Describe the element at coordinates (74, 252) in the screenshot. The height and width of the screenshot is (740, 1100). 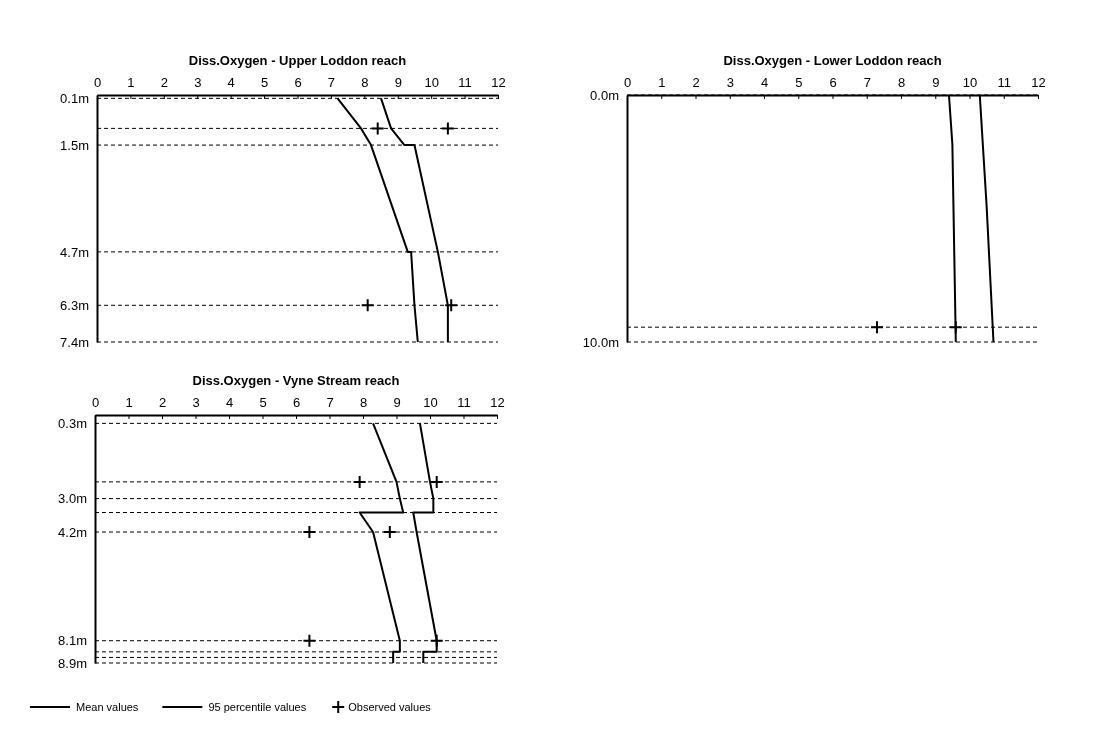
I see `y-tick-label: 4.7m` at that location.